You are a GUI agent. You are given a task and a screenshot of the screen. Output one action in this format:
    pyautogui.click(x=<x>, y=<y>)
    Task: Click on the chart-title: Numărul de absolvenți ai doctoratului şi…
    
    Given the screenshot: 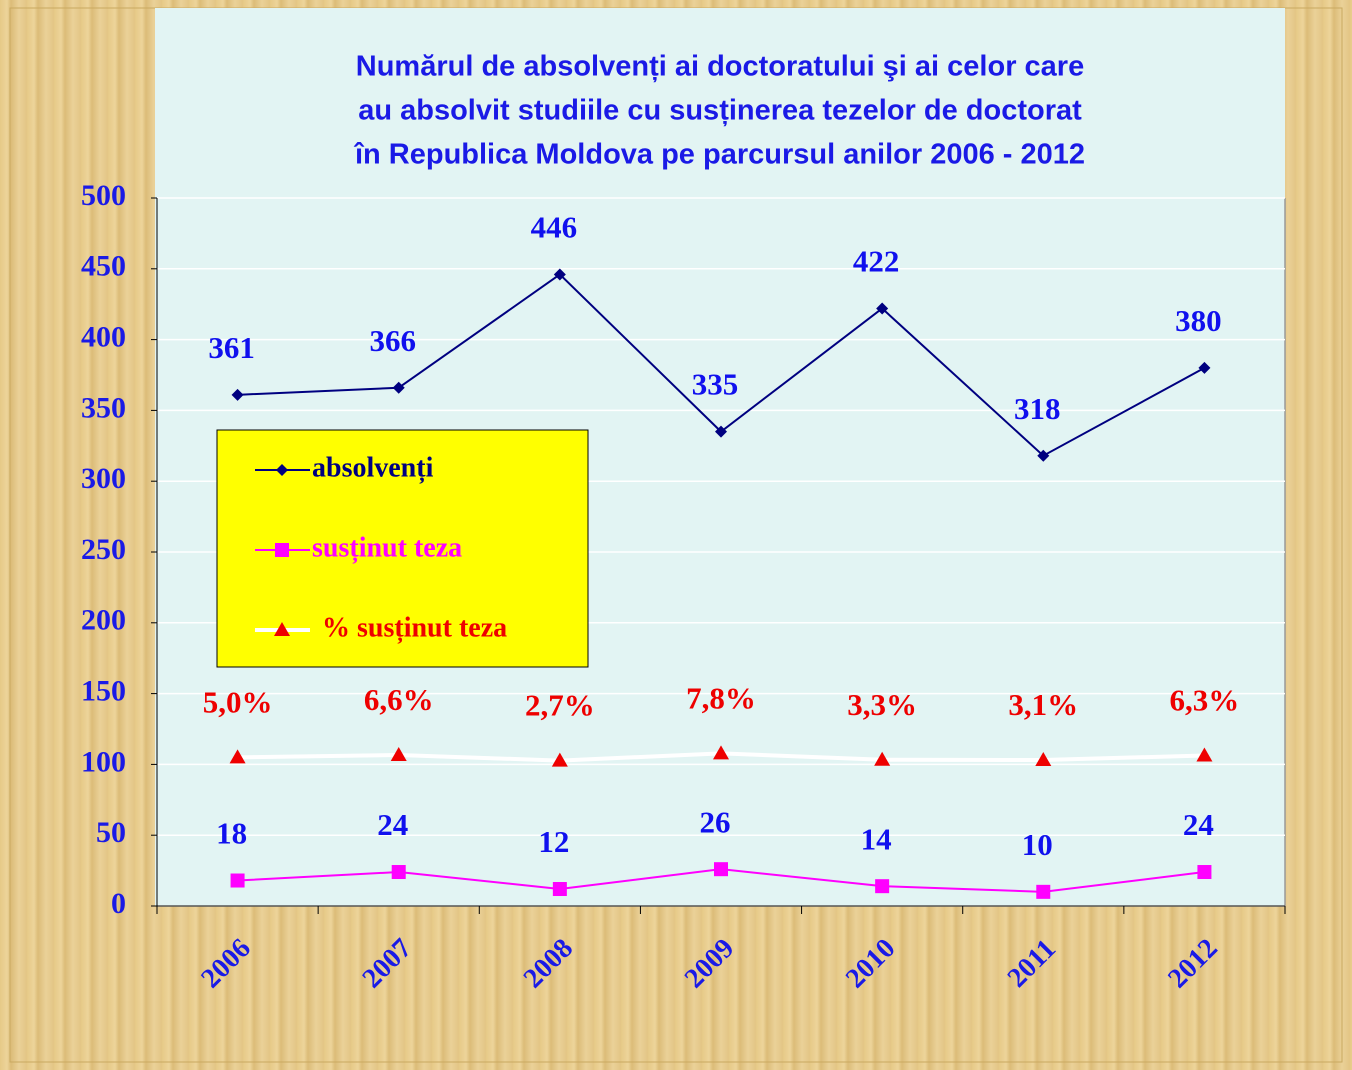 What is the action you would take?
    pyautogui.click(x=720, y=67)
    